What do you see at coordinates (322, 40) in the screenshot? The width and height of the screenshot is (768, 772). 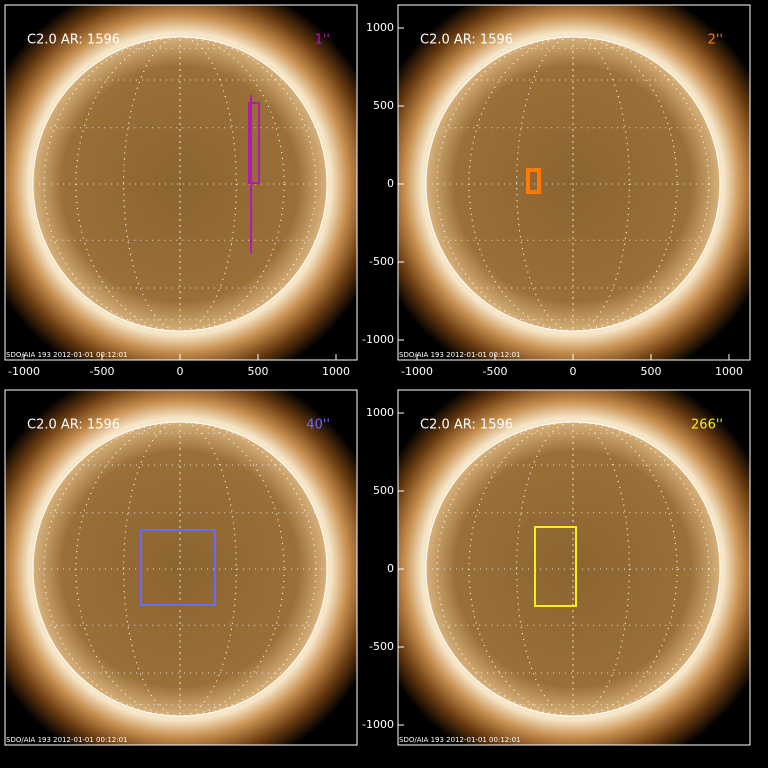 I see `scale-label: 1''` at bounding box center [322, 40].